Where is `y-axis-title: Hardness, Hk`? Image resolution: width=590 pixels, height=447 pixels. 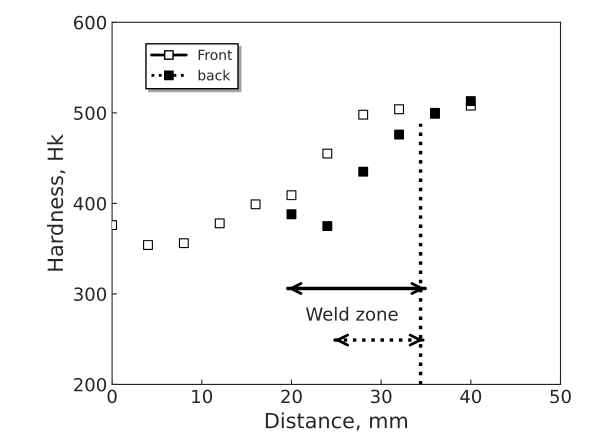 y-axis-title: Hardness, Hk is located at coordinates (56, 202).